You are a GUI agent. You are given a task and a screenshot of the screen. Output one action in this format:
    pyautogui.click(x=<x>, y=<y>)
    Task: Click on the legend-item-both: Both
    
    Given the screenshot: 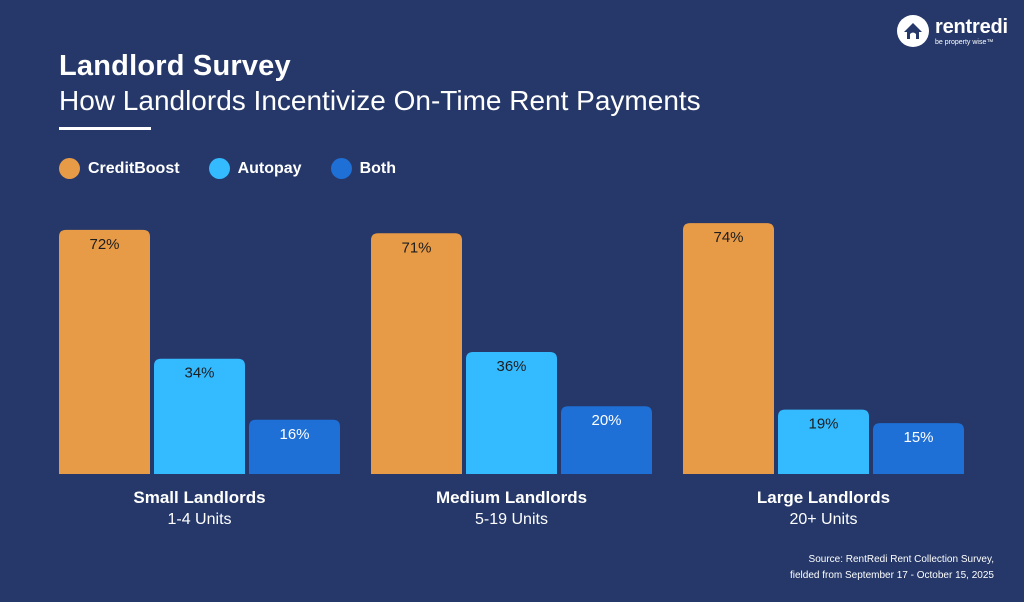 What is the action you would take?
    pyautogui.click(x=363, y=168)
    